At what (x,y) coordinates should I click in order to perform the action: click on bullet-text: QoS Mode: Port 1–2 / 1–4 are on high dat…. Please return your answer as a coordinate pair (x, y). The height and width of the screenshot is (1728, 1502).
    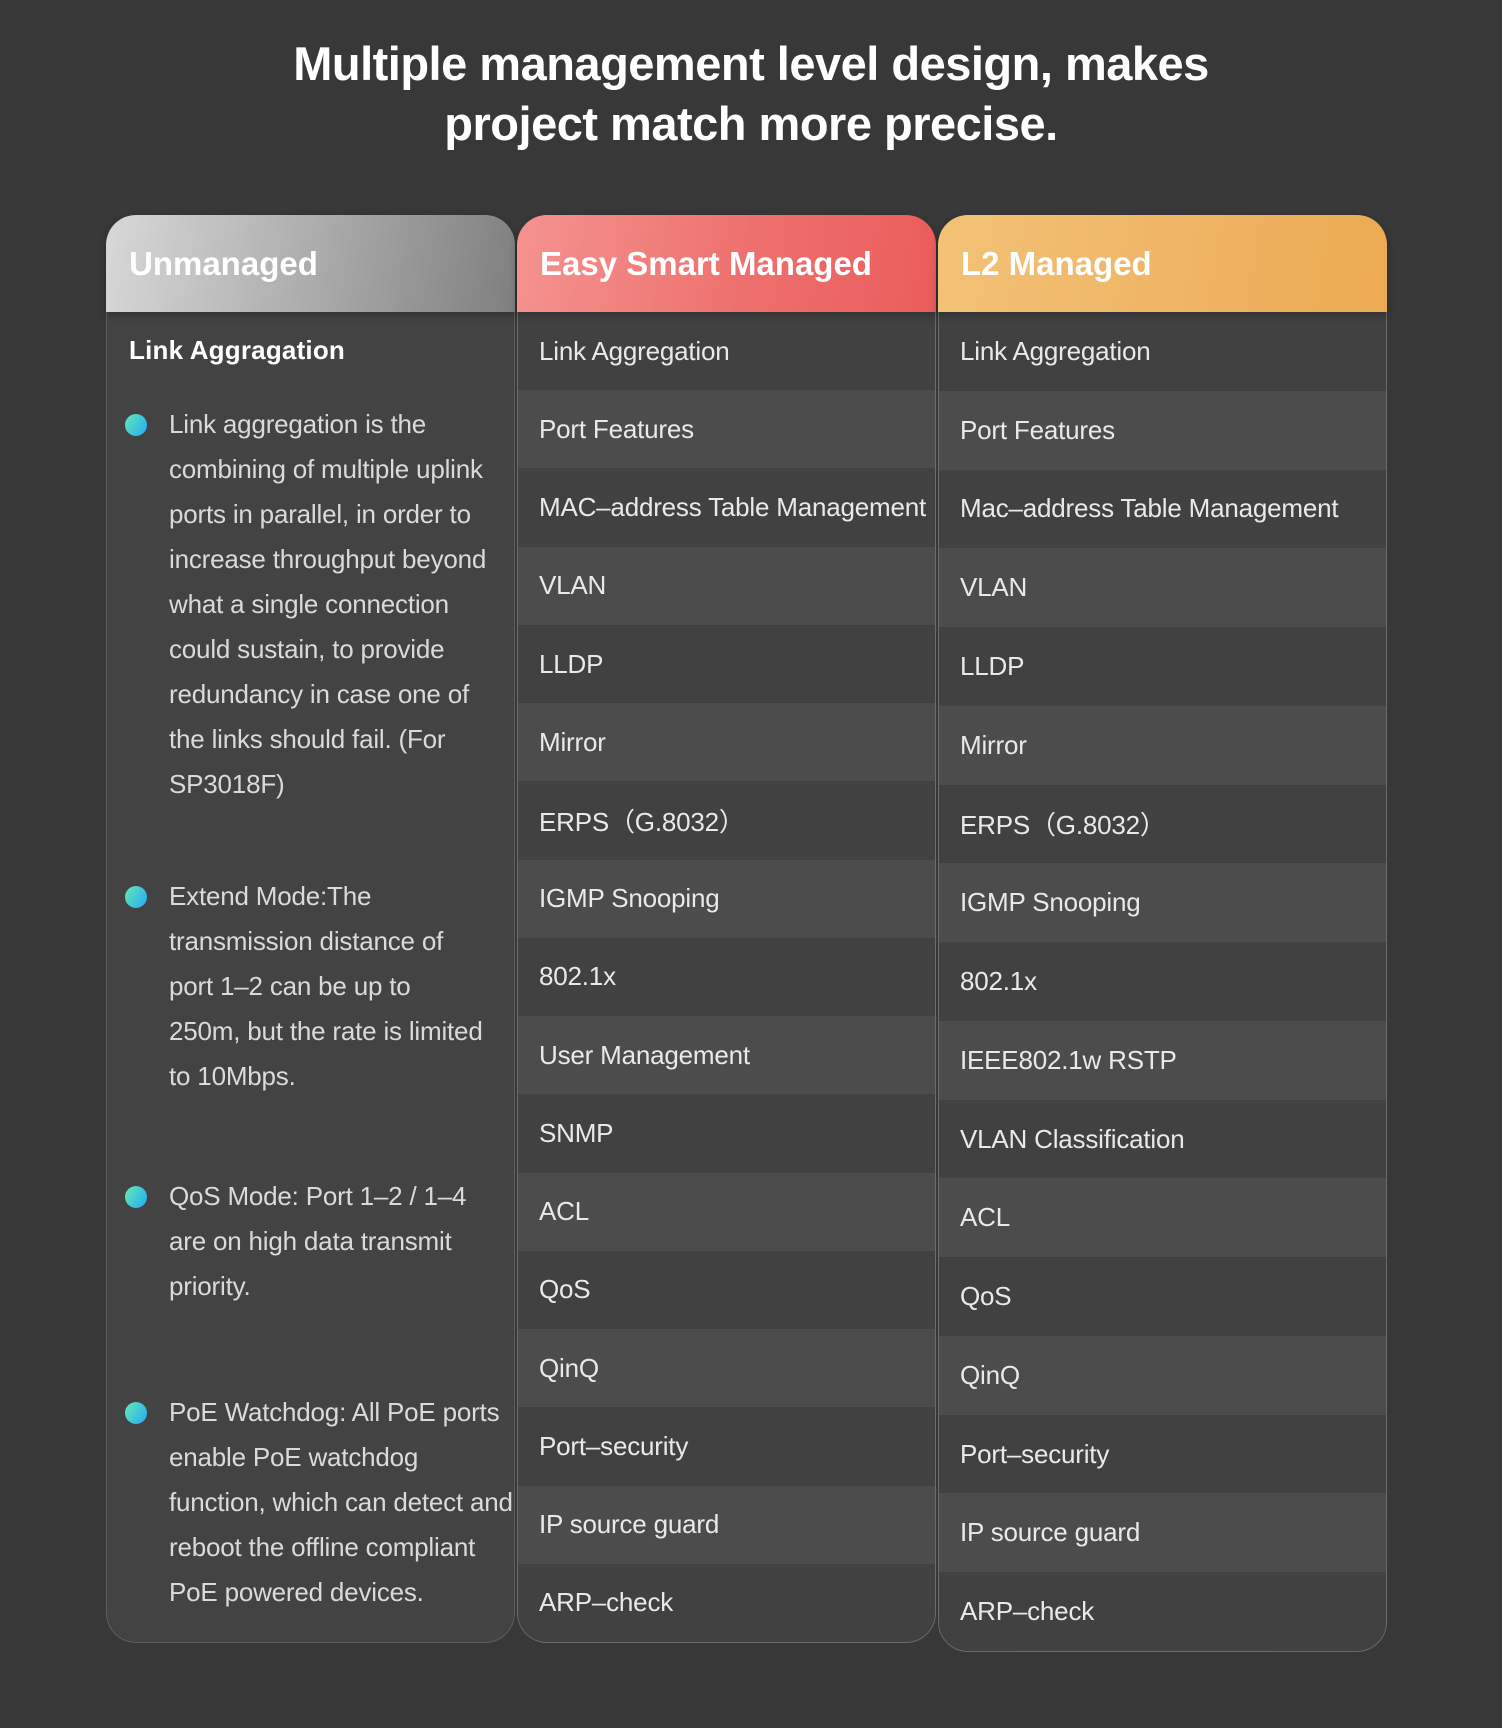
    Looking at the image, I should click on (317, 1241).